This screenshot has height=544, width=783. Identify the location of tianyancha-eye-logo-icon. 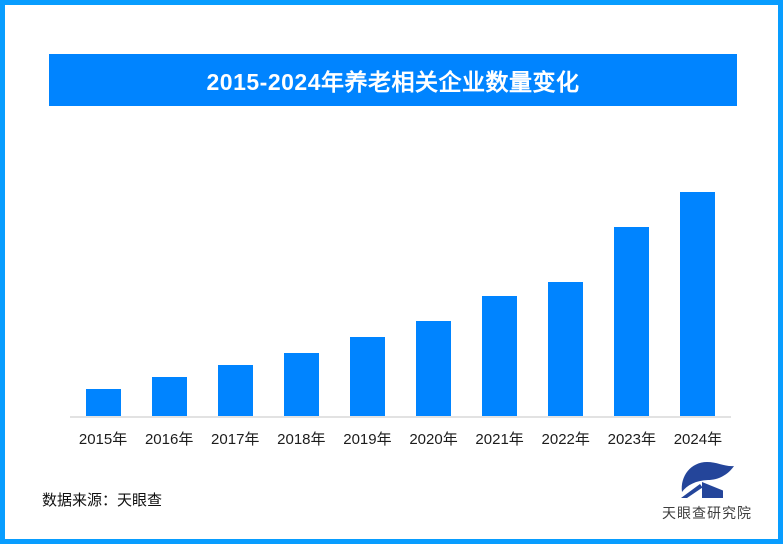
(707, 480).